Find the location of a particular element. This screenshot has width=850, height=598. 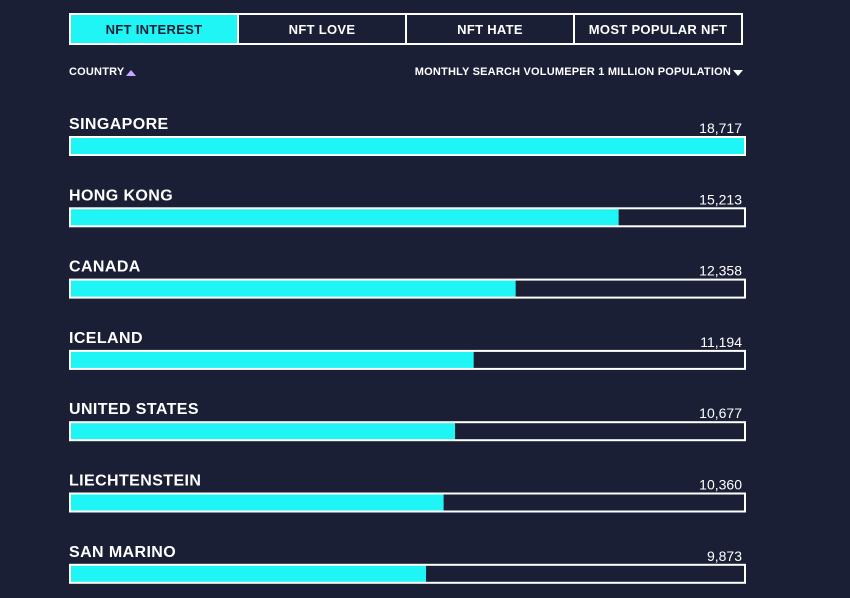

bar-row: SAN MARINO 9,873 is located at coordinates (407, 564).